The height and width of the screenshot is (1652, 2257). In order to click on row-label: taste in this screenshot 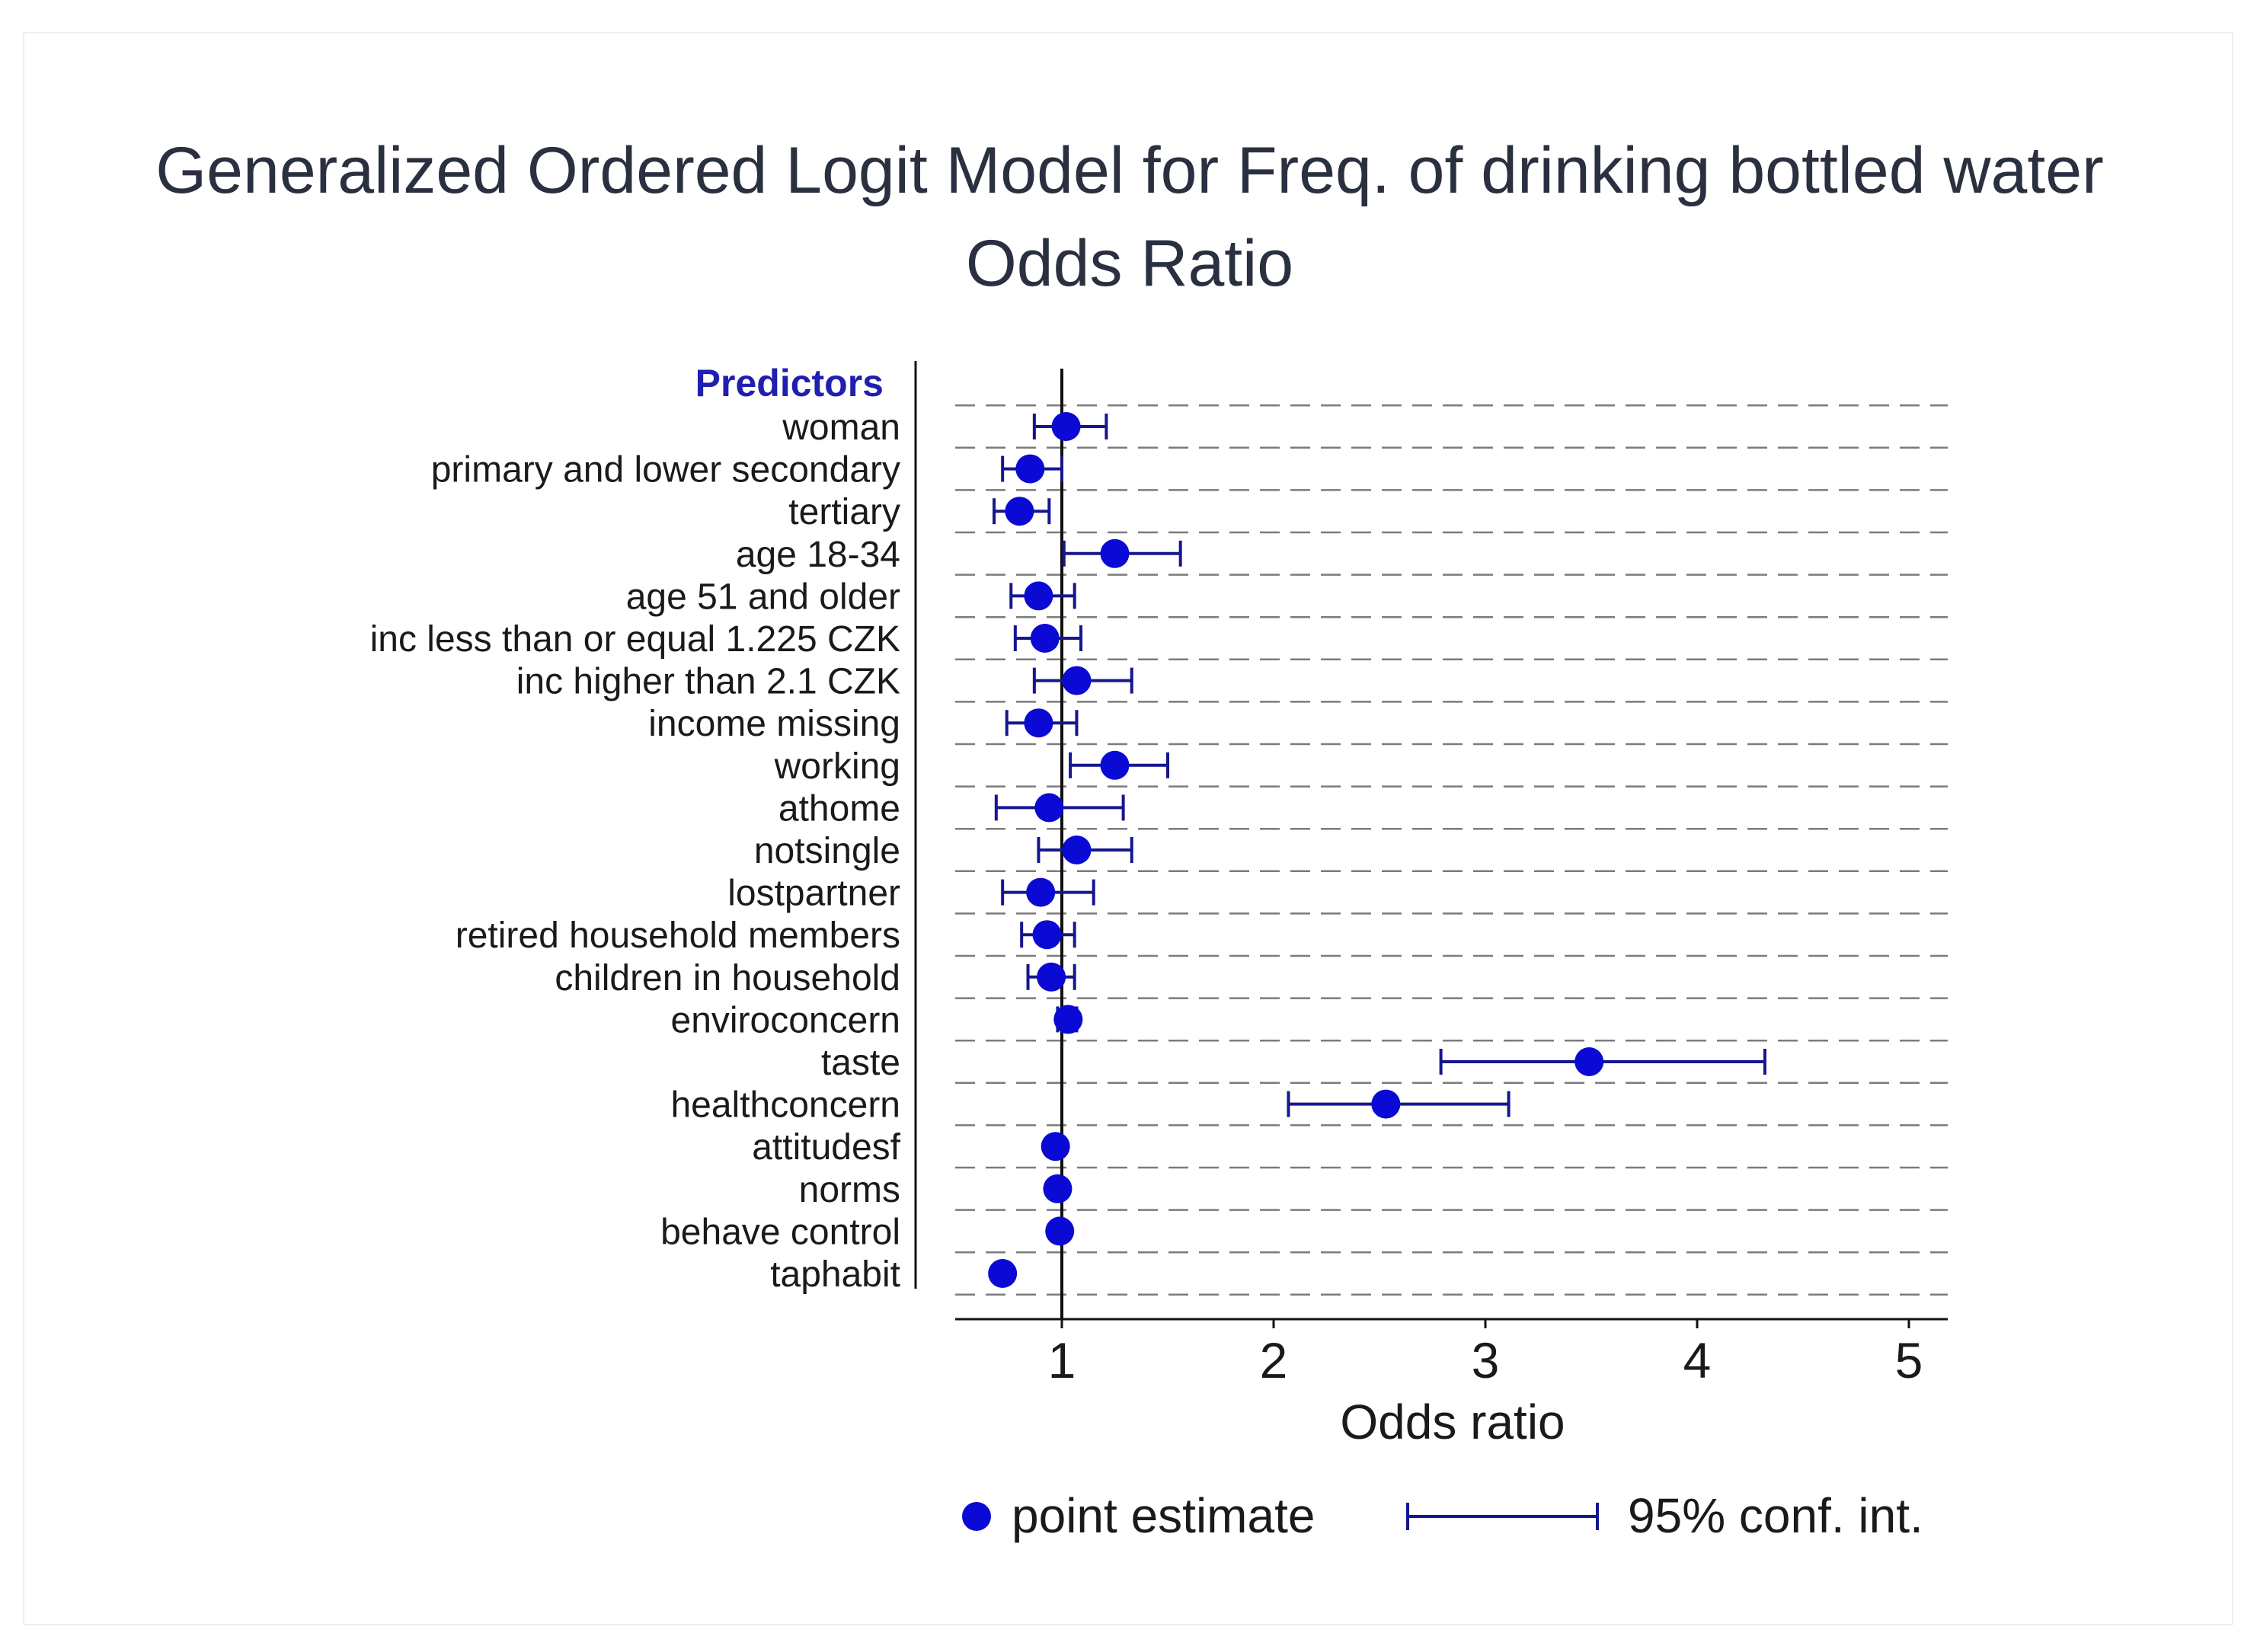, I will do `click(860, 1063)`.